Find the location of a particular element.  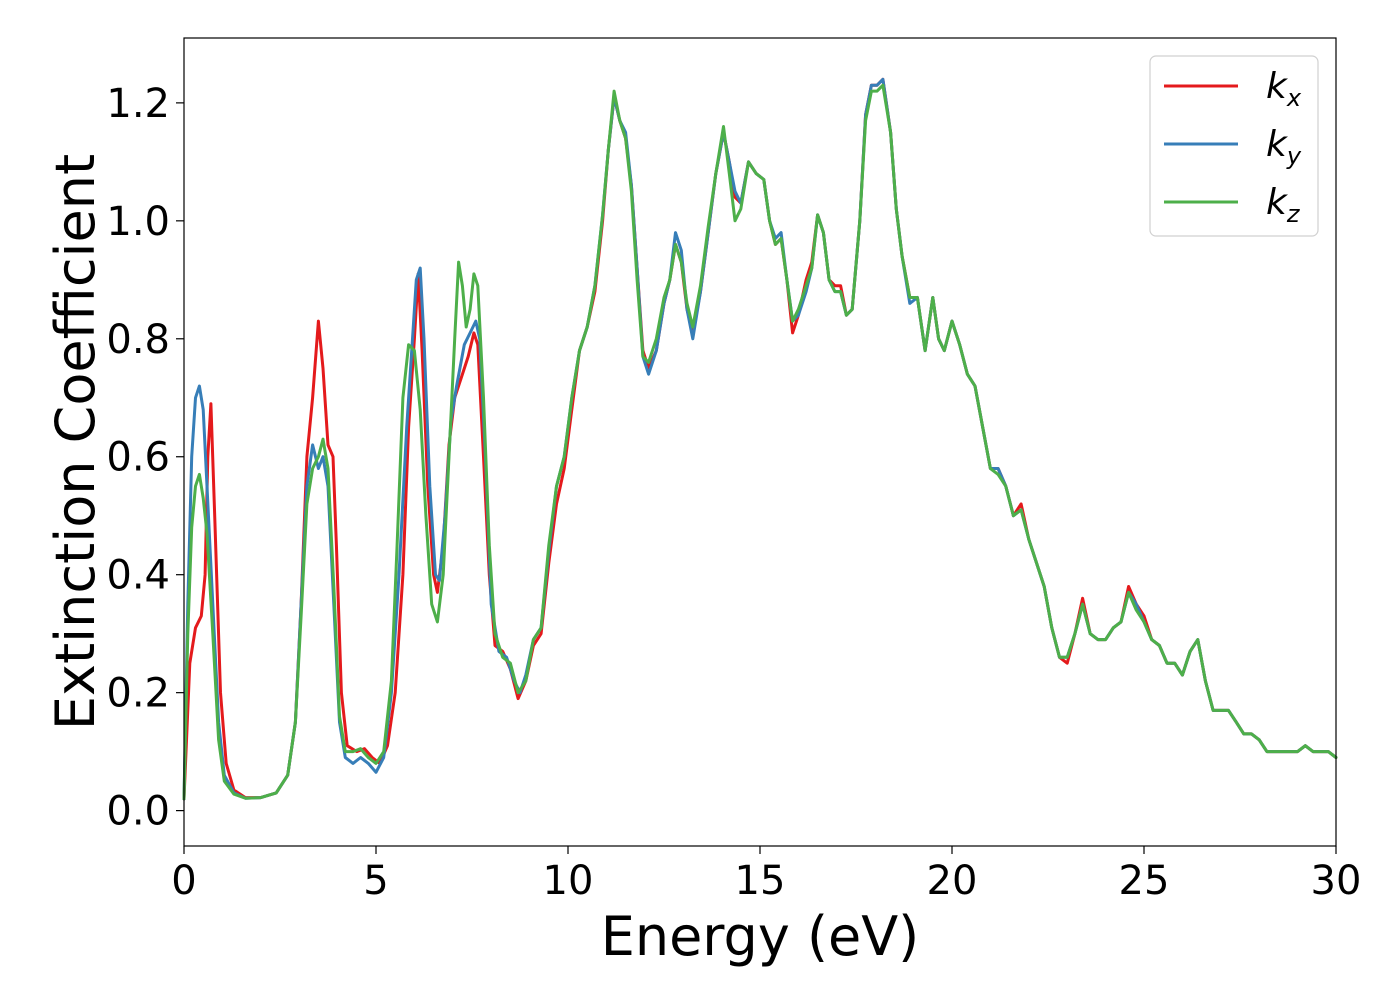

y-tick-label: 0.2 is located at coordinates (138, 694).